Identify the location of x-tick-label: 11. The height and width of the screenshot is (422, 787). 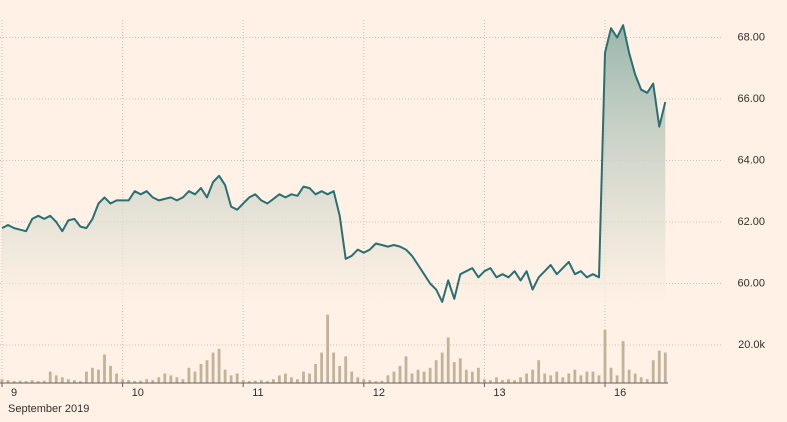
(257, 393).